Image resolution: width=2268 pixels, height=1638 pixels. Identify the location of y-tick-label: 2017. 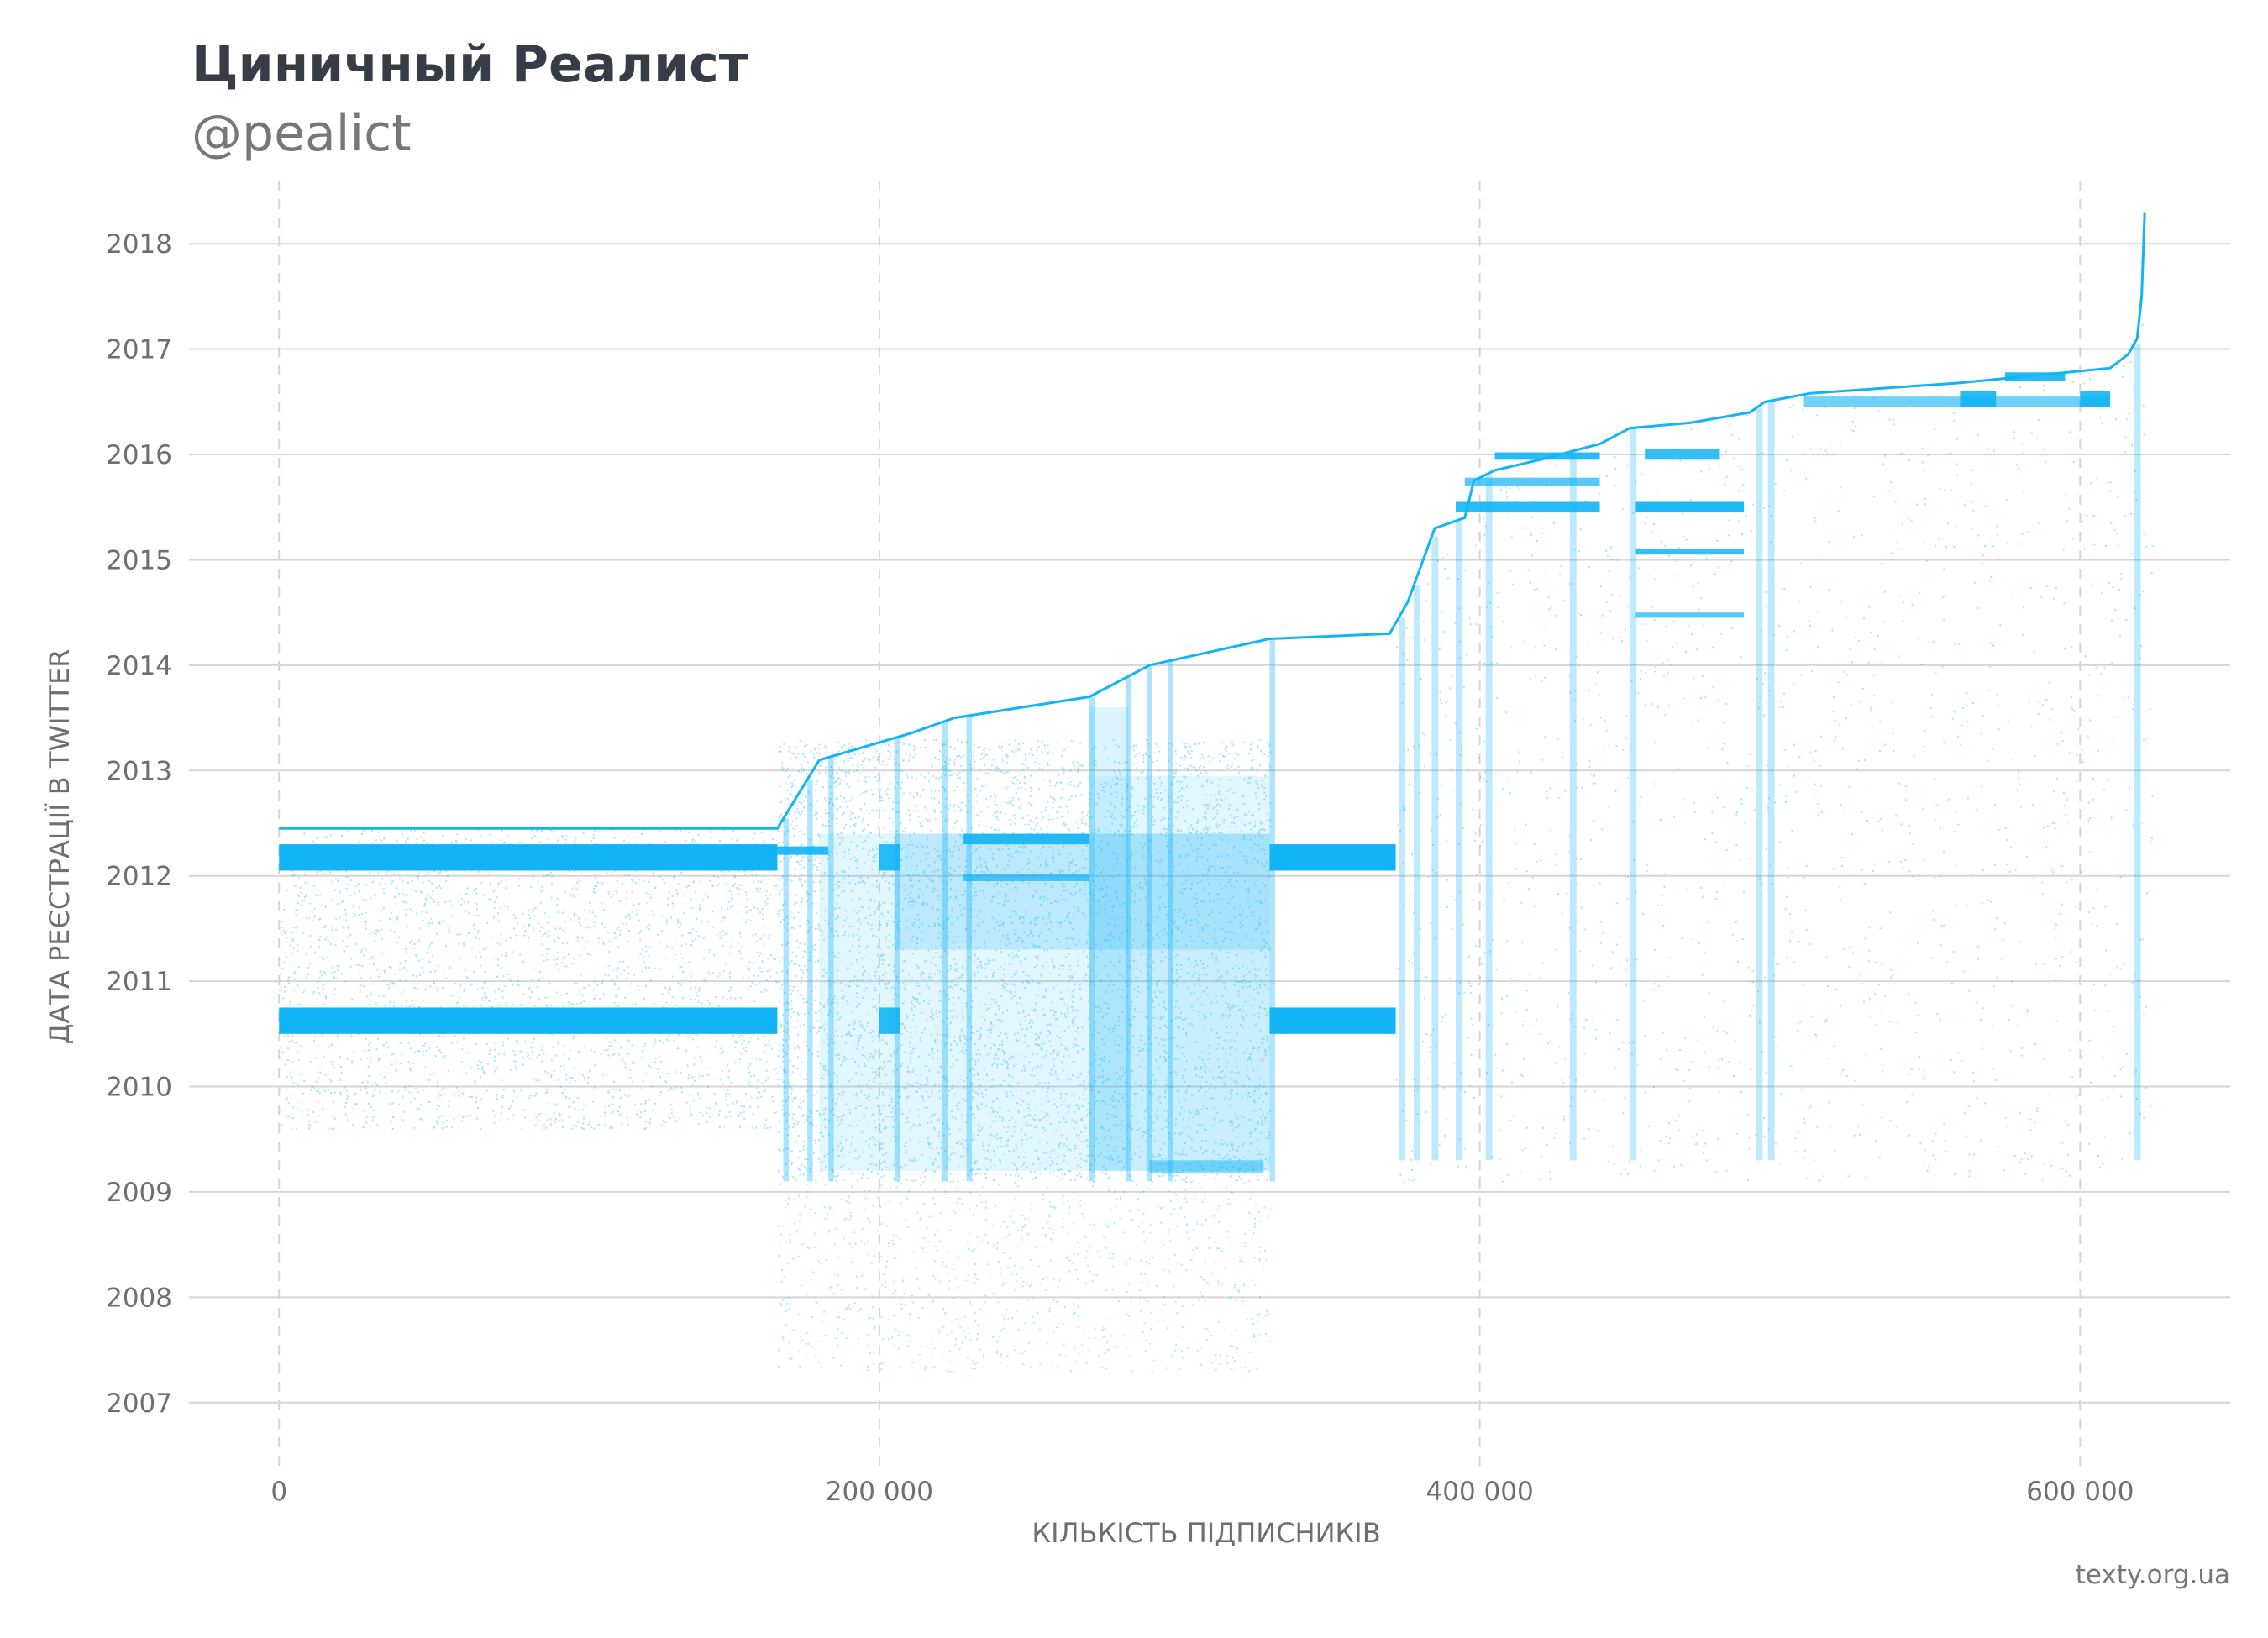
(139, 350).